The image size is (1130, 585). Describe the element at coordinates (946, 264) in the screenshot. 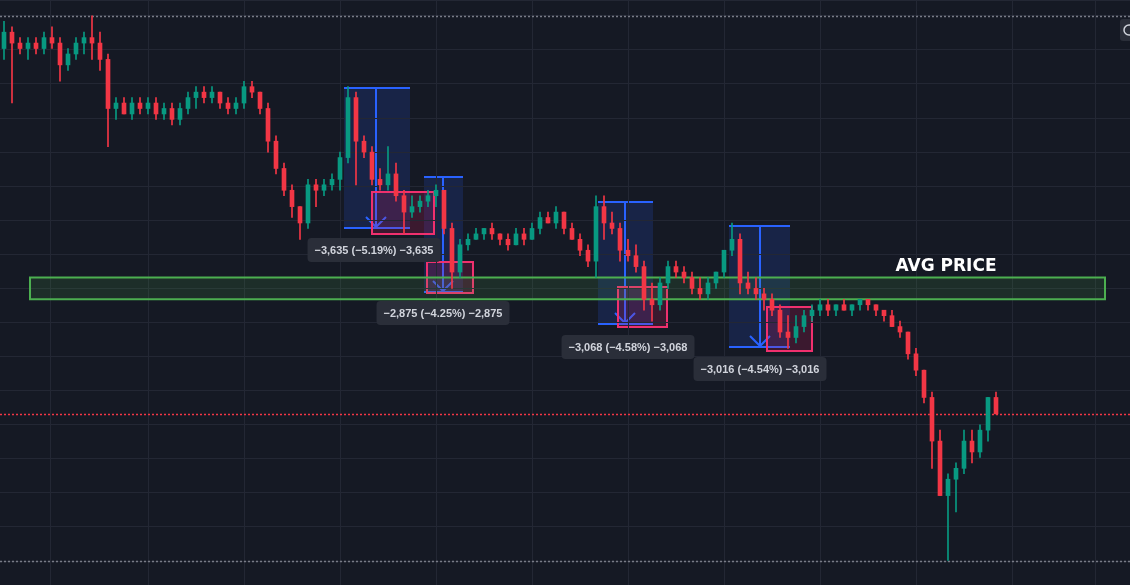

I see `band-label: AVG PRICE` at that location.